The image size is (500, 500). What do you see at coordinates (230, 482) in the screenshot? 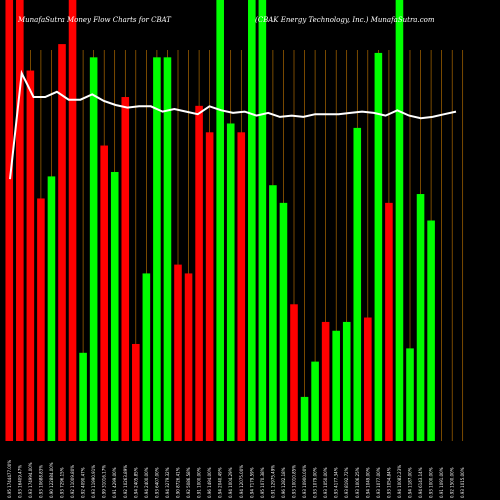
I see `x-tick-label: 0.94 1004.29%` at bounding box center [230, 482].